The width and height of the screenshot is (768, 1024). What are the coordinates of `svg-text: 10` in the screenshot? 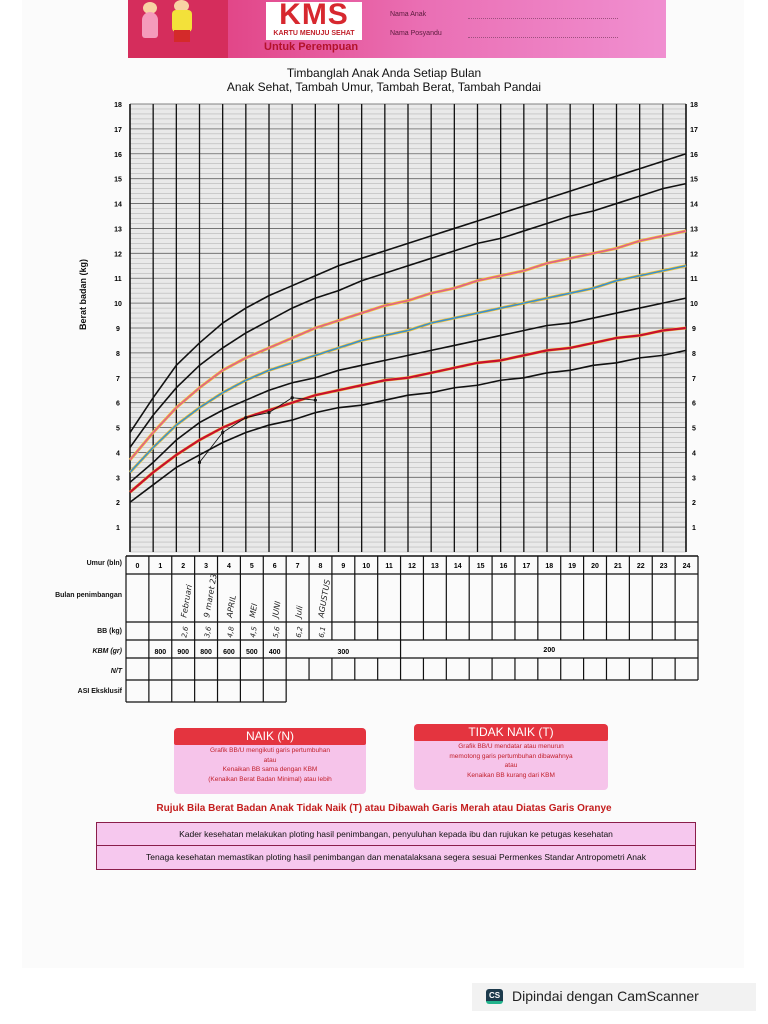 It's located at (366, 566).